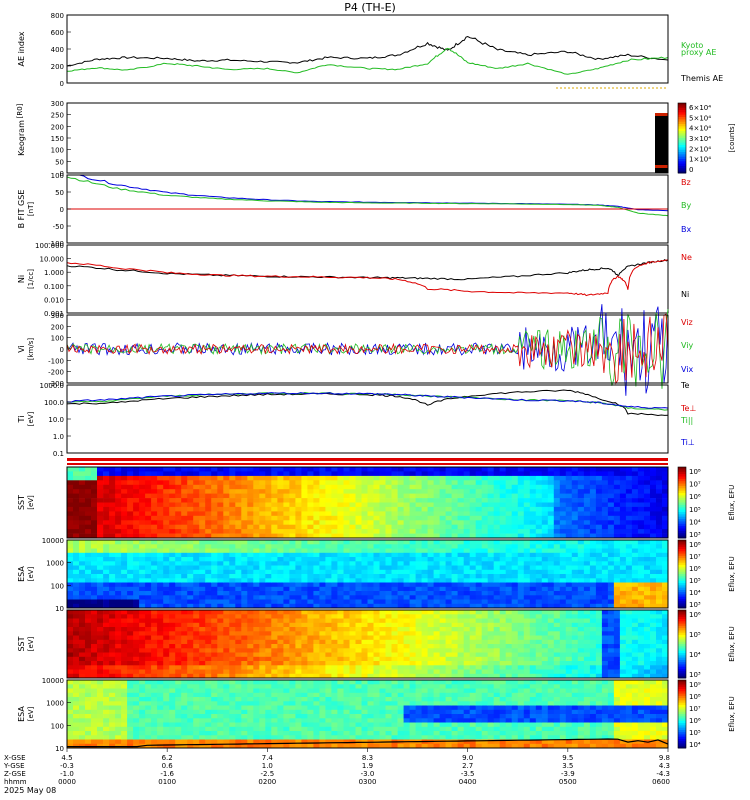  I want to click on temperature-ytick: 1000.0, so click(52, 386).